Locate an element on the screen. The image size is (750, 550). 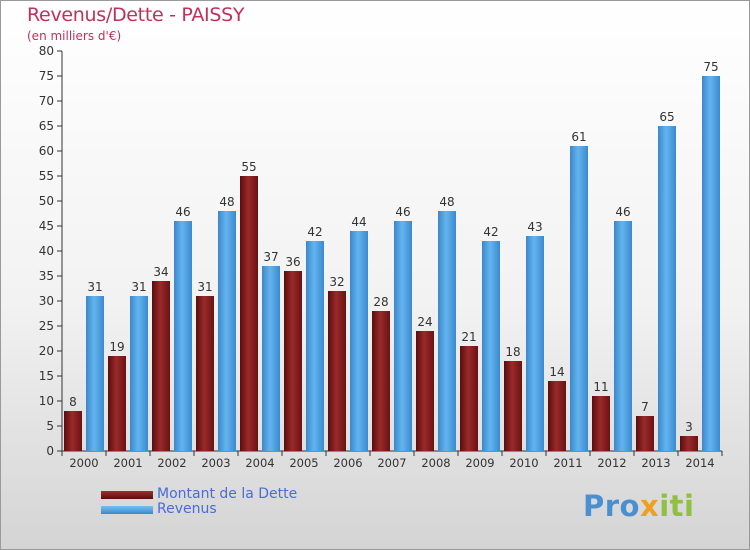
data-label-debt: 28 is located at coordinates (380, 302).